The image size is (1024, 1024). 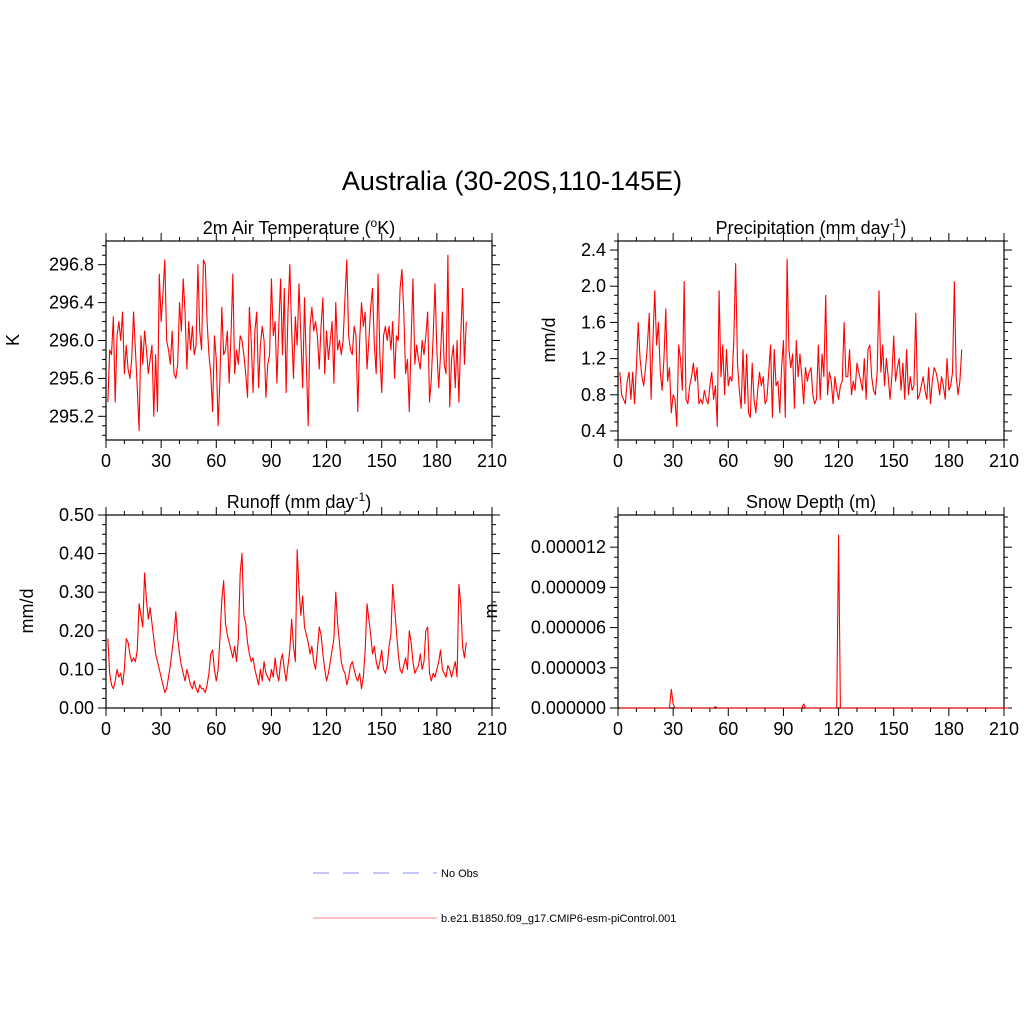 What do you see at coordinates (71, 303) in the screenshot?
I see `y-tick-label: 296.4` at bounding box center [71, 303].